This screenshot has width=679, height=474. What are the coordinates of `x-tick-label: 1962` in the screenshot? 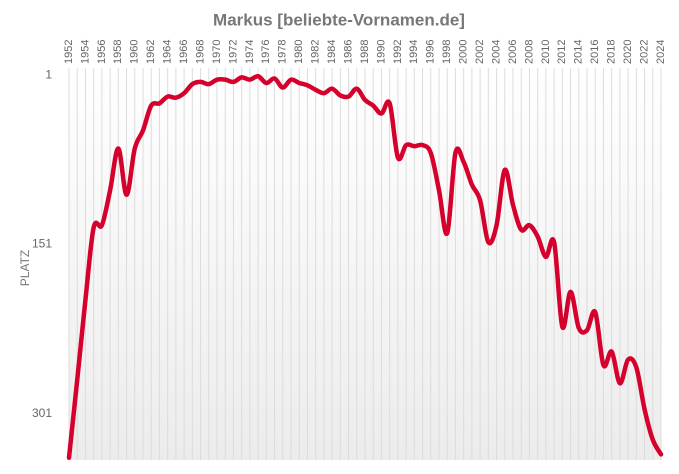 It's located at (151, 52).